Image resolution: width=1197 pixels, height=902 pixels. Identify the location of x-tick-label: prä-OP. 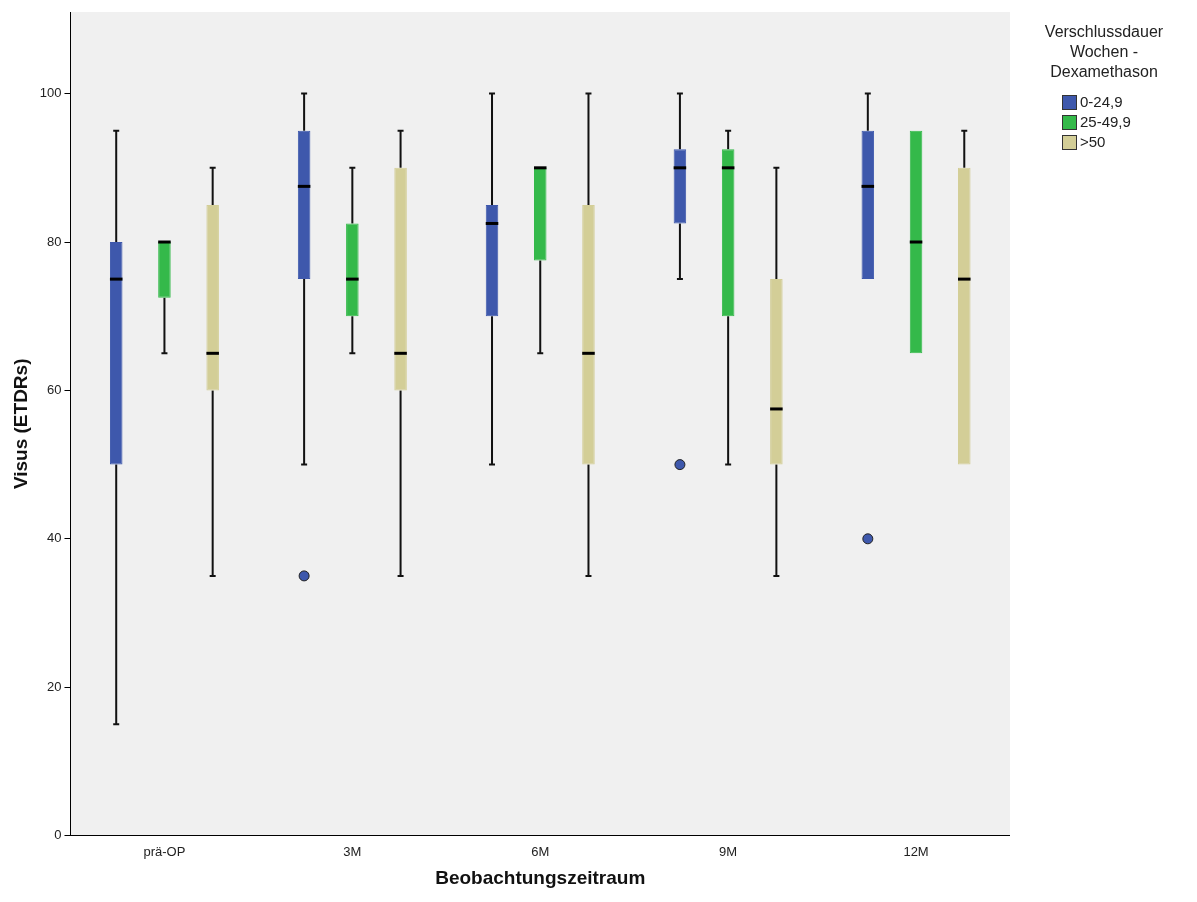
(164, 851).